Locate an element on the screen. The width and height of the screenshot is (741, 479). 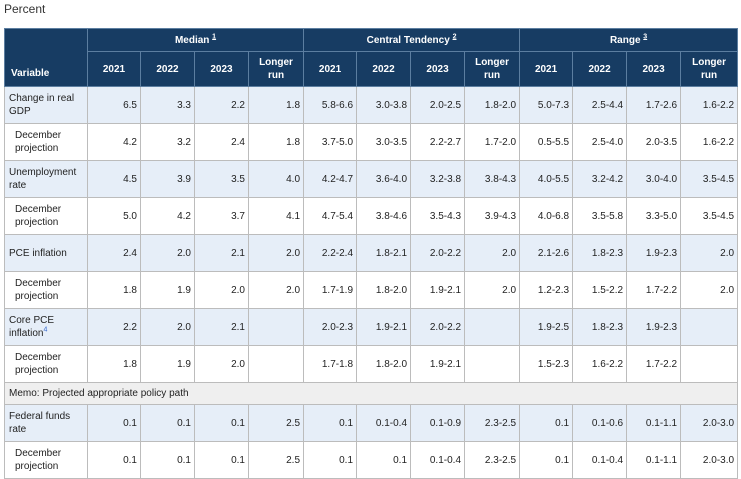
table-cell: 1.7-2.6 is located at coordinates (654, 105).